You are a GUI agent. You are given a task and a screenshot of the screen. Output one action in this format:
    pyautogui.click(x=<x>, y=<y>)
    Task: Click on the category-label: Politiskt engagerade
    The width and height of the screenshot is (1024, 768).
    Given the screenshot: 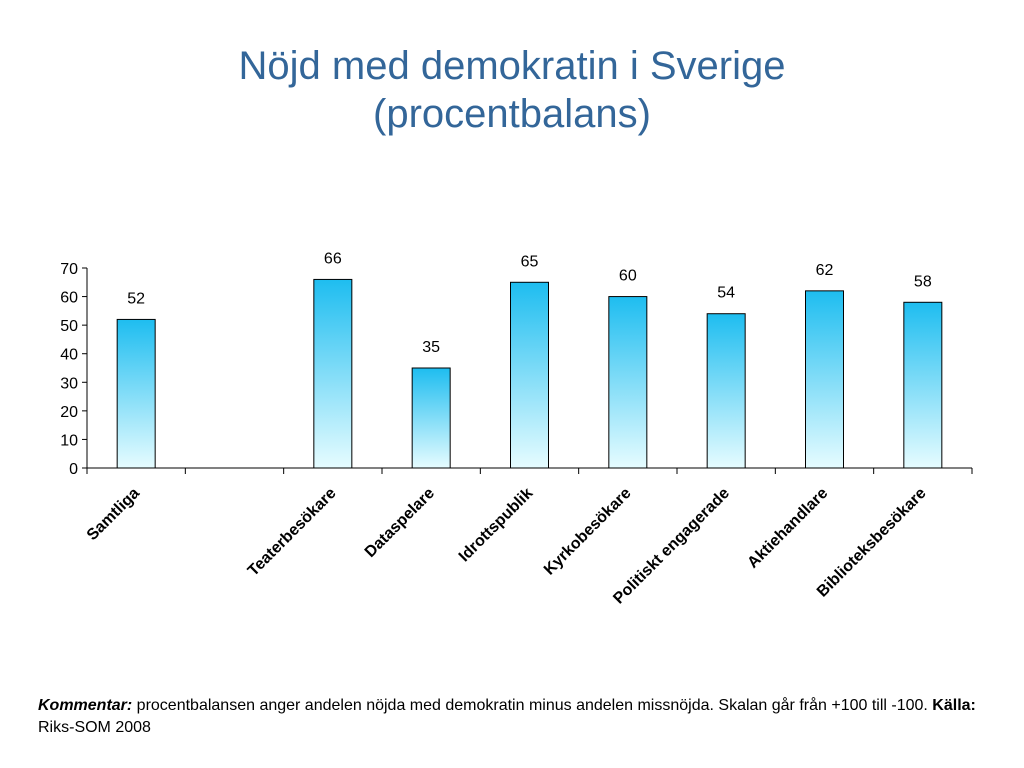 What is the action you would take?
    pyautogui.click(x=671, y=546)
    